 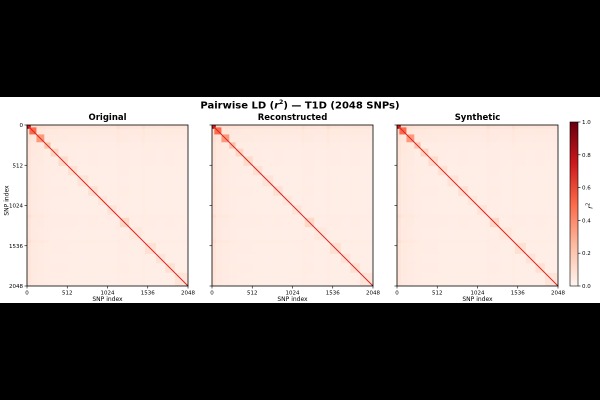 I want to click on heatmap-panel-reconstructed: 0 512 1024 1536 2048, so click(x=294, y=210).